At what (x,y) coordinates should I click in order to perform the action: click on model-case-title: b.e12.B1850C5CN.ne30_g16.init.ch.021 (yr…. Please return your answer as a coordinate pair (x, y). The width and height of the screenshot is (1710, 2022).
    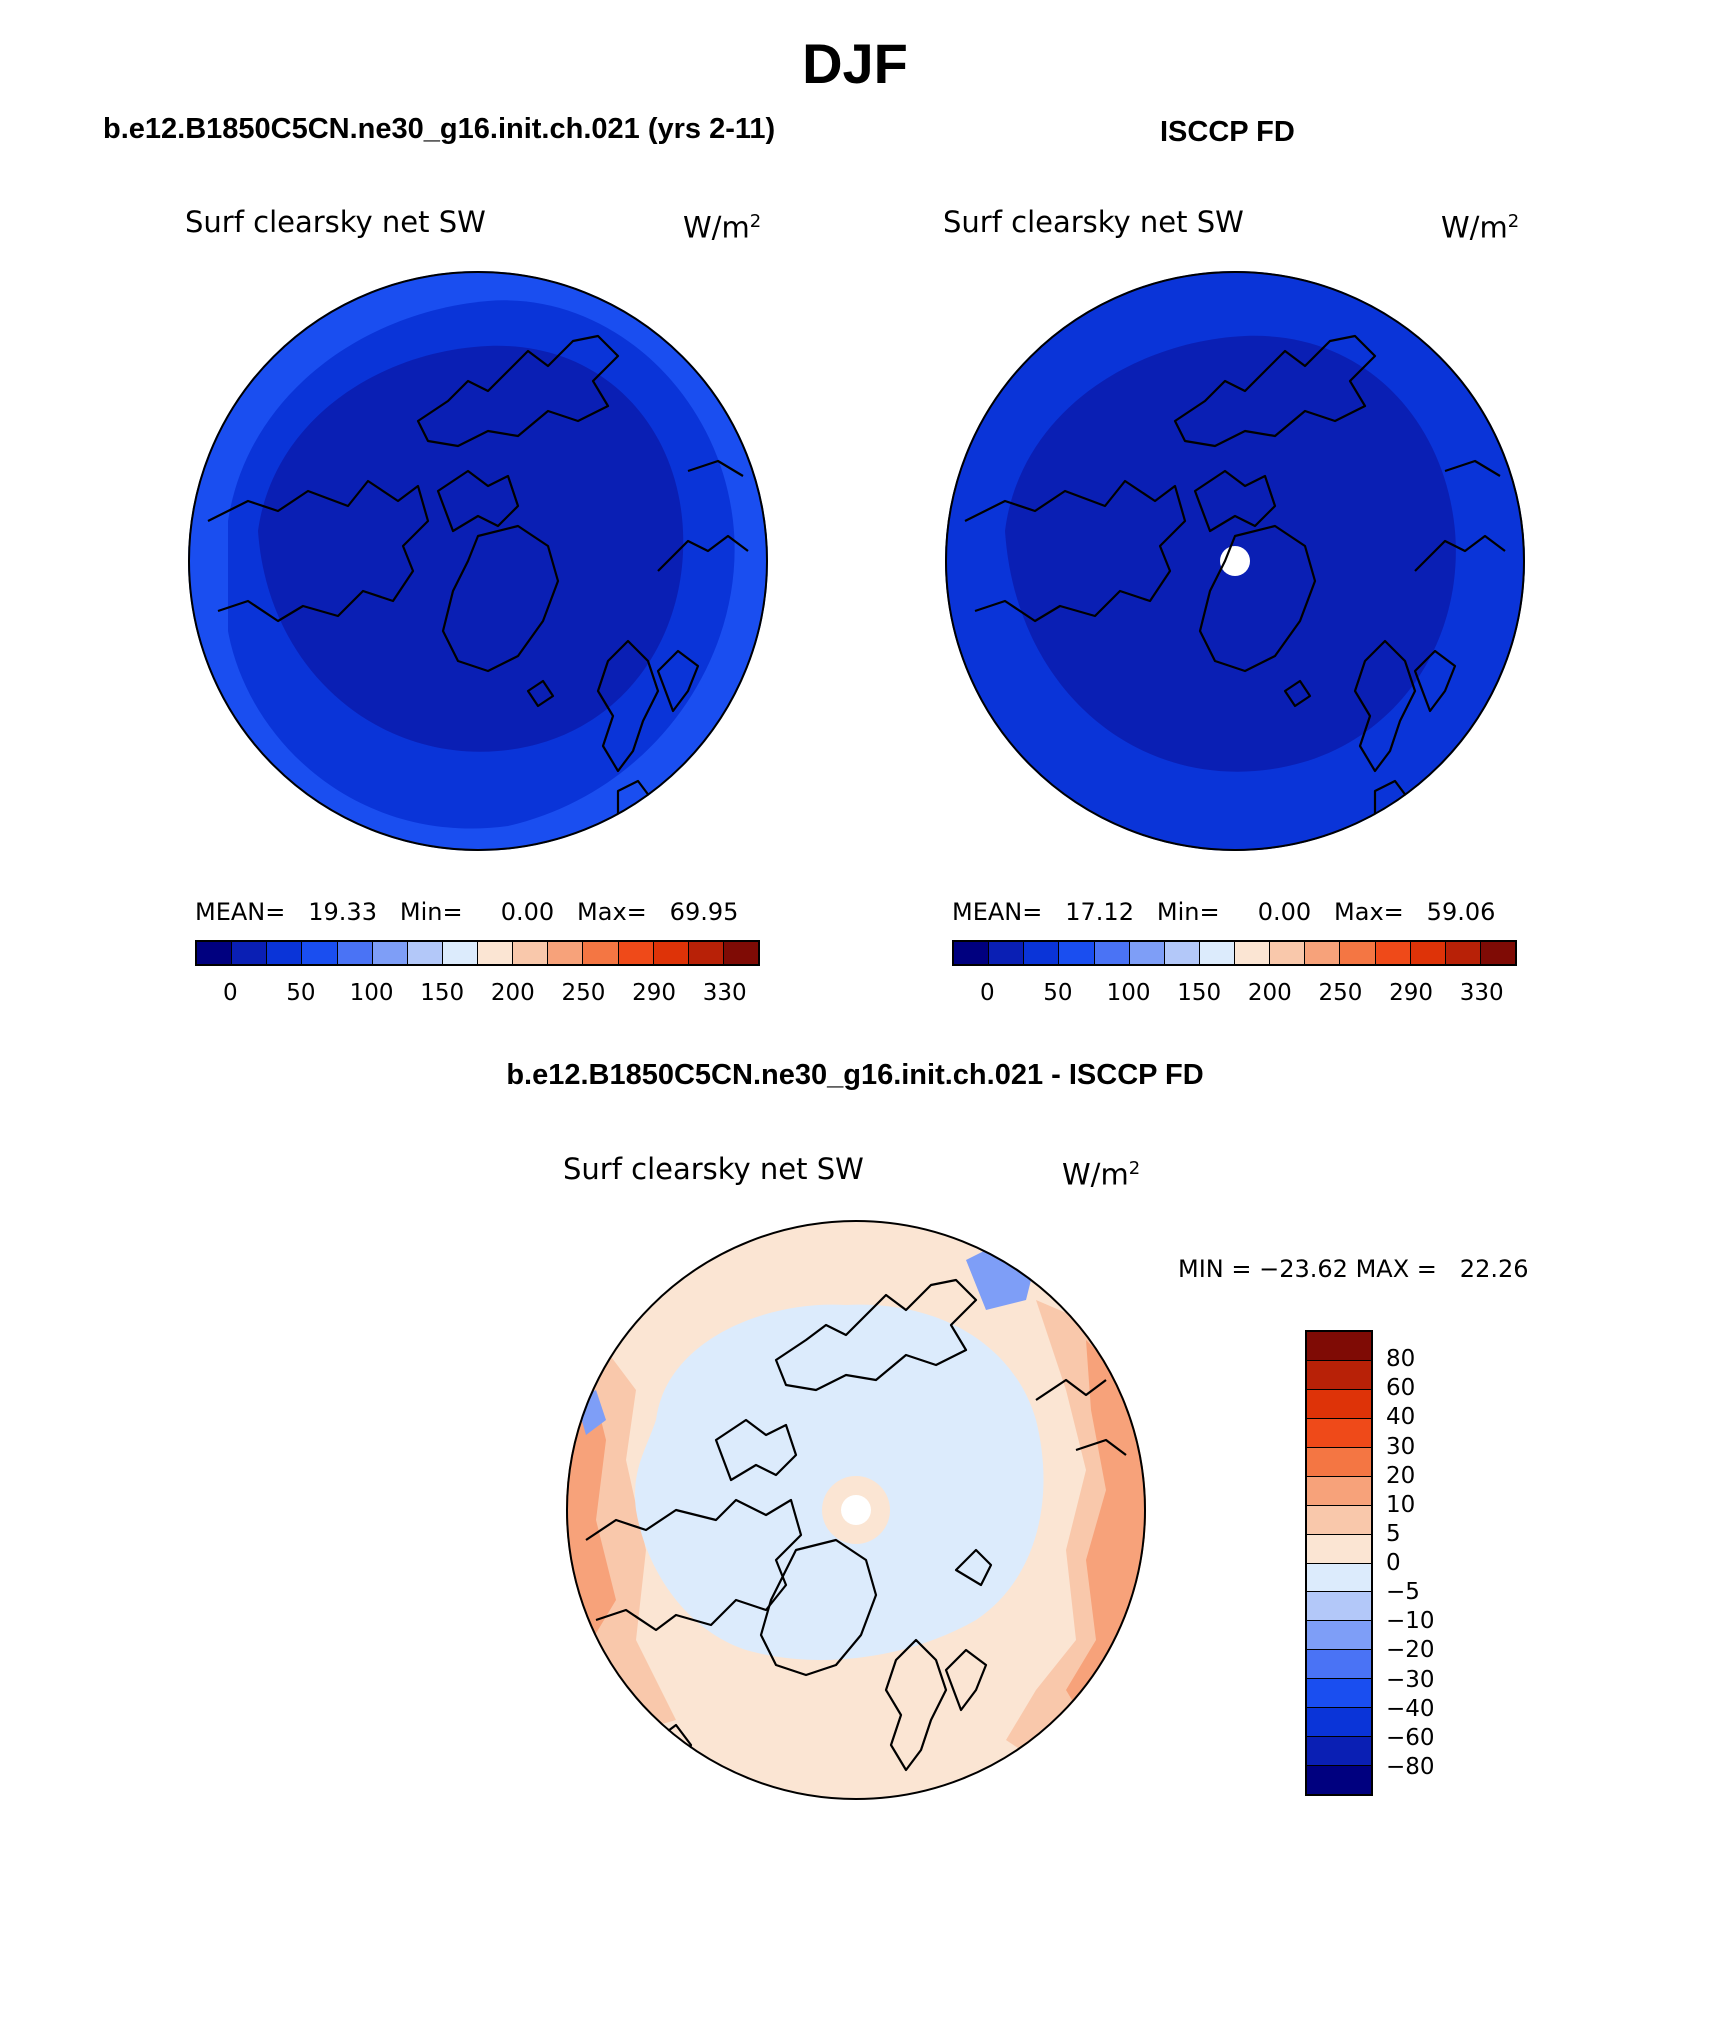
    Looking at the image, I should click on (439, 129).